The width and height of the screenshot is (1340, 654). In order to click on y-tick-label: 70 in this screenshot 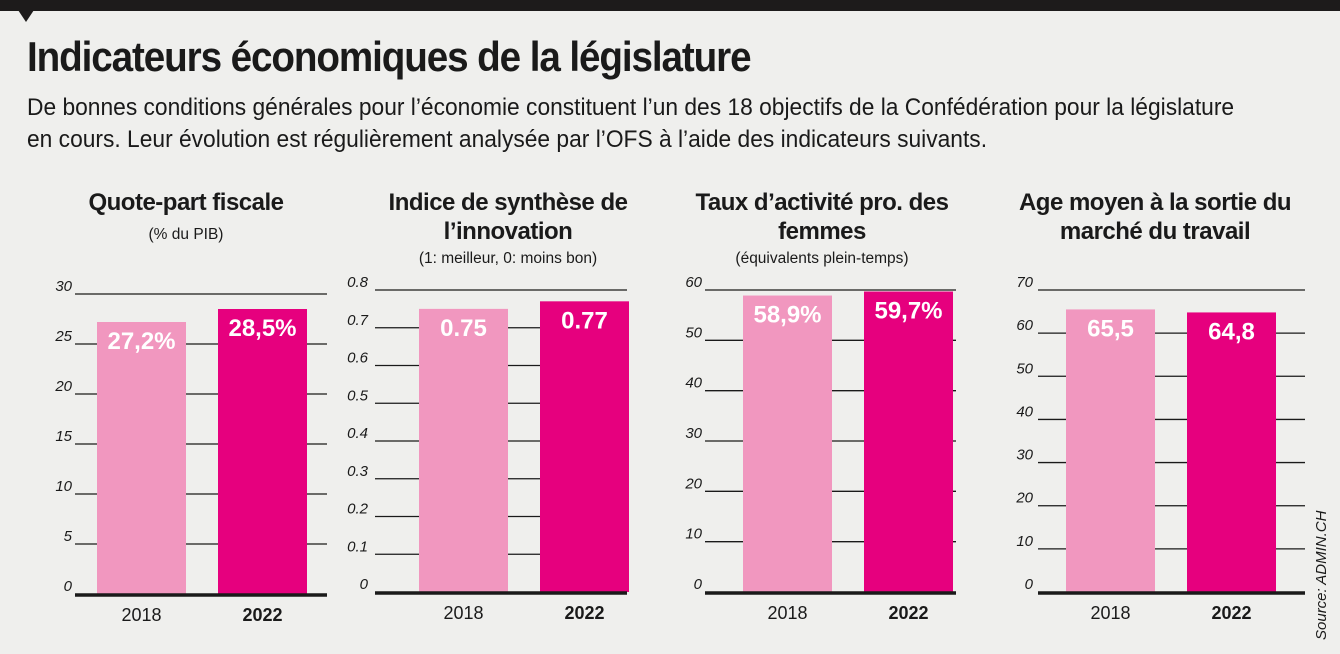, I will do `click(1024, 282)`.